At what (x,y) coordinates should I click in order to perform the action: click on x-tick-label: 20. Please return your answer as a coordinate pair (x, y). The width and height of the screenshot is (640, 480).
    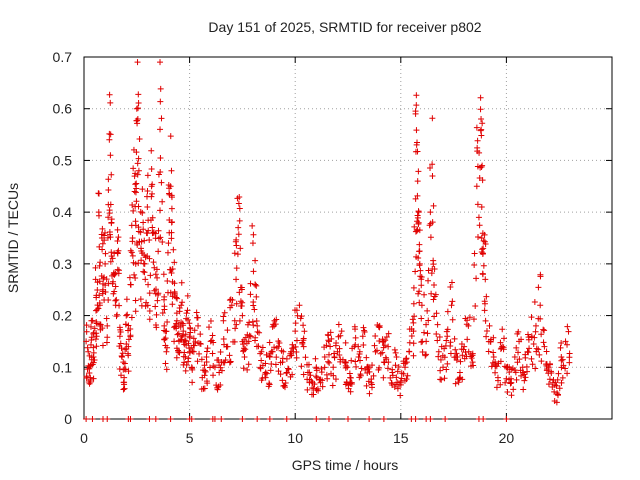
    Looking at the image, I should click on (507, 438).